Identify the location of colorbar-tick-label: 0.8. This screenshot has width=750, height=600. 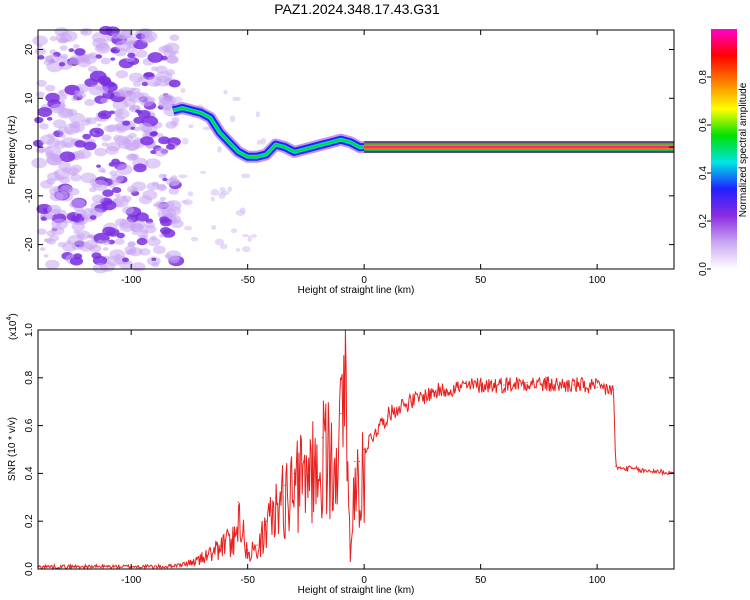
(703, 77).